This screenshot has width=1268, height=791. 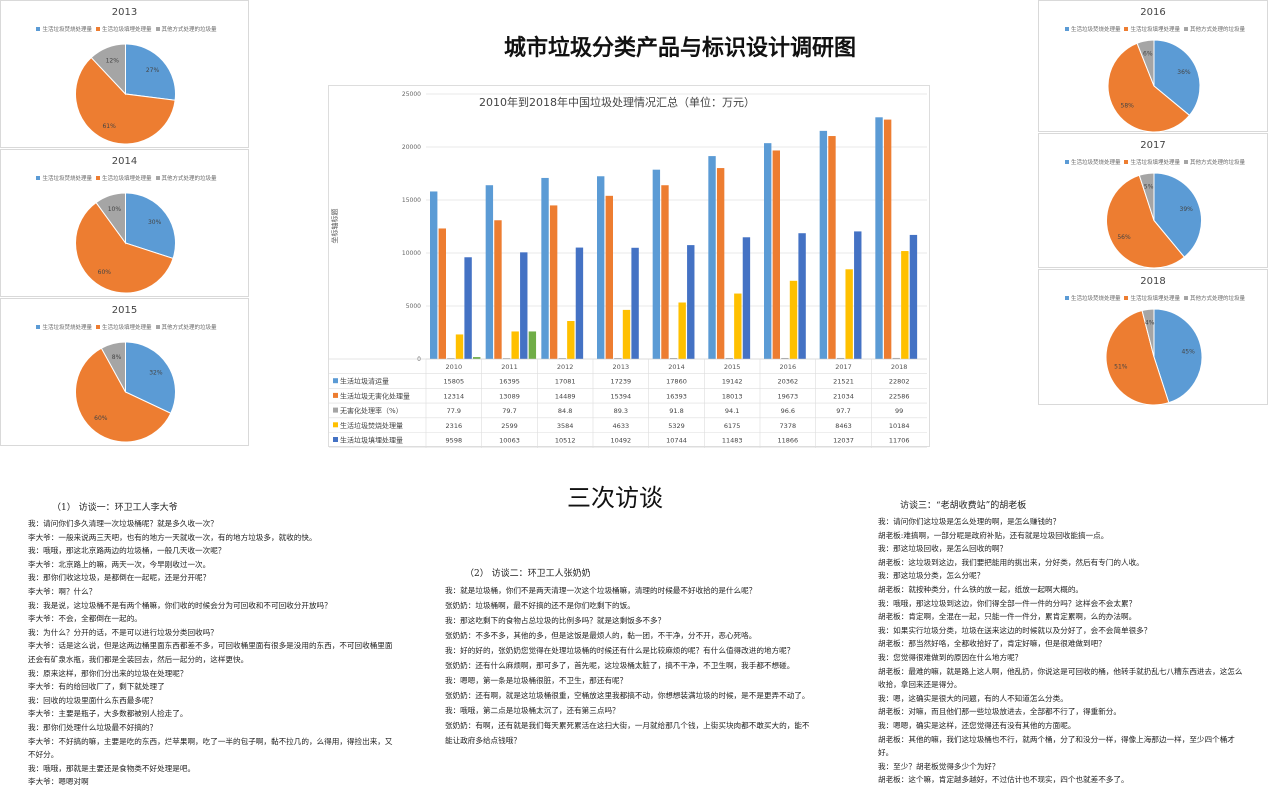 What do you see at coordinates (109, 126) in the screenshot?
I see `pie-data-label: 61%` at bounding box center [109, 126].